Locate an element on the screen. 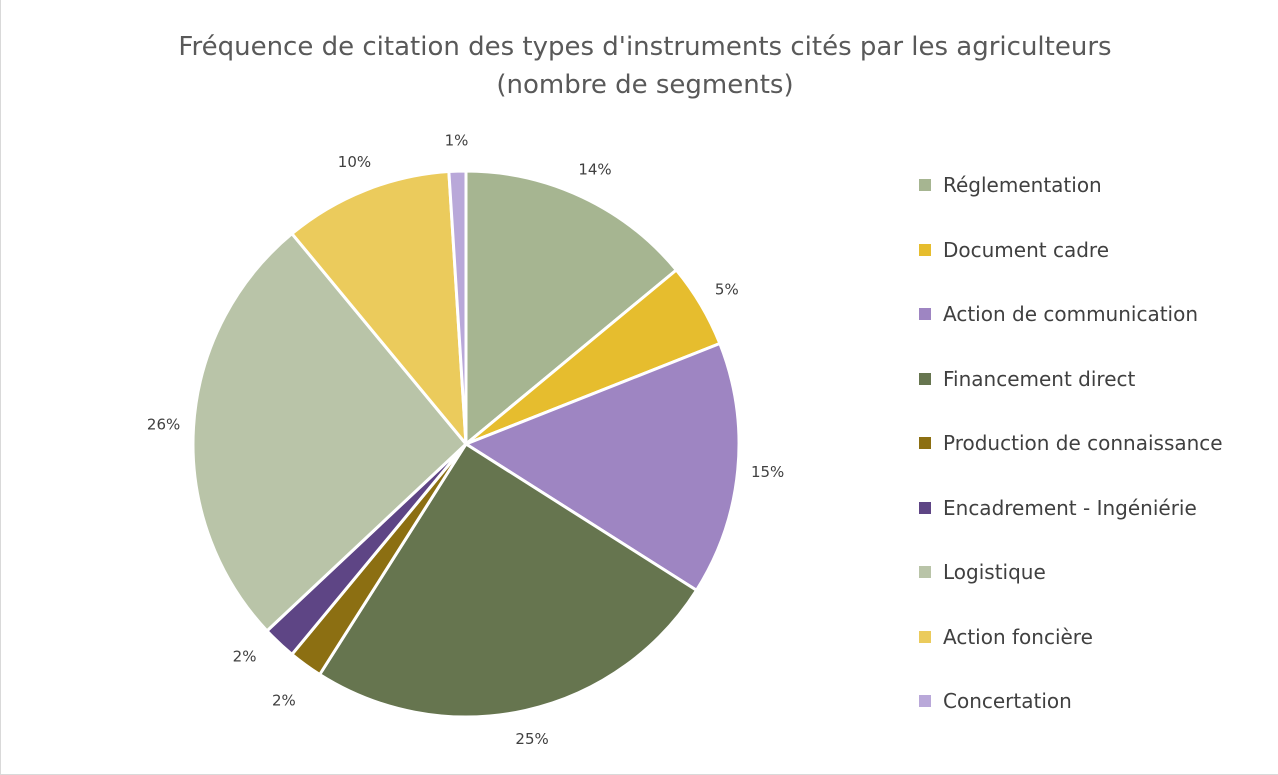  legend-item-1: Réglementation is located at coordinates (1010, 185).